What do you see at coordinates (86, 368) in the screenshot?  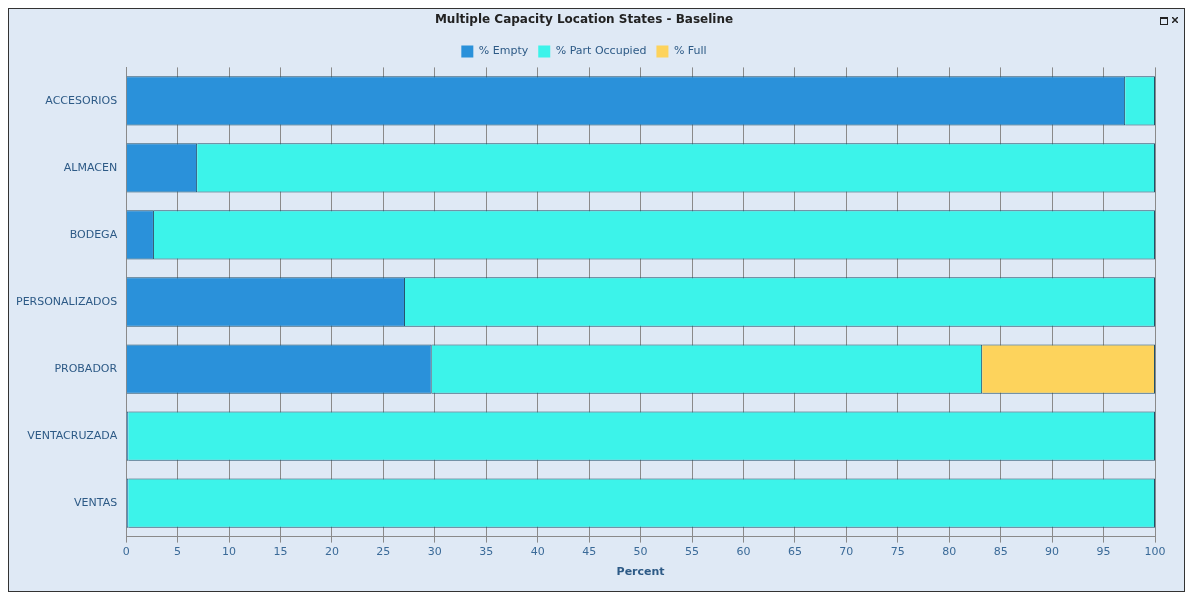 I see `y-tick-label: PROBADOR` at bounding box center [86, 368].